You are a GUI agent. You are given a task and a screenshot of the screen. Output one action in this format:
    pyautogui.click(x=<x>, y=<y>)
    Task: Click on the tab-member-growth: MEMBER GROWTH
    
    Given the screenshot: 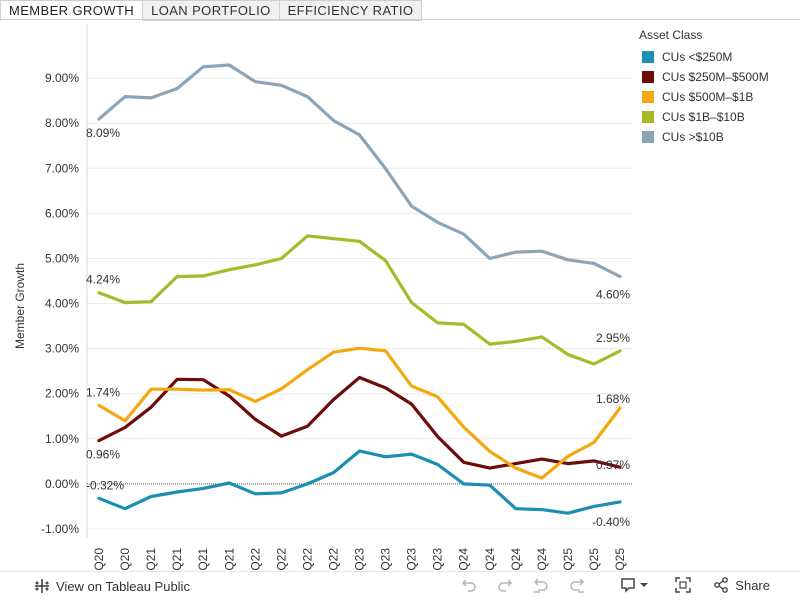 What is the action you would take?
    pyautogui.click(x=72, y=10)
    